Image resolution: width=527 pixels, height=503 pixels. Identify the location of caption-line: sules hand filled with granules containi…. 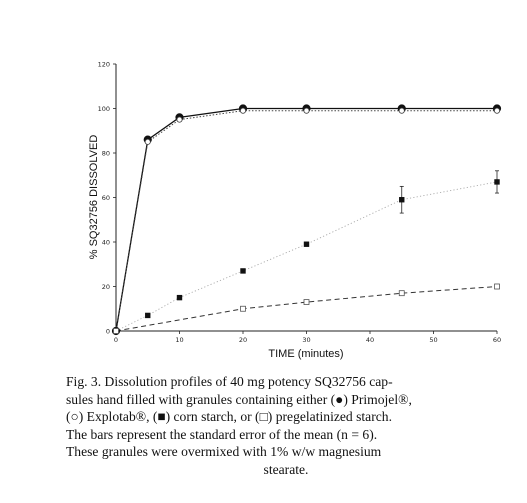
(239, 399).